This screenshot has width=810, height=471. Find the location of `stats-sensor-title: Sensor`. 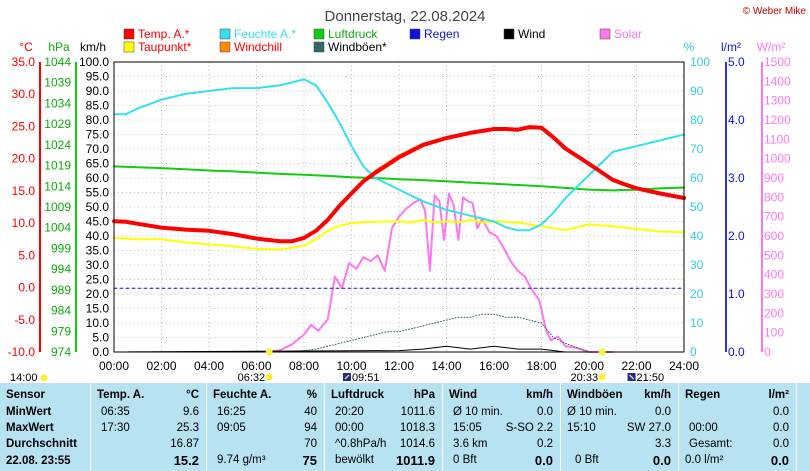

stats-sensor-title: Sensor is located at coordinates (25, 395).